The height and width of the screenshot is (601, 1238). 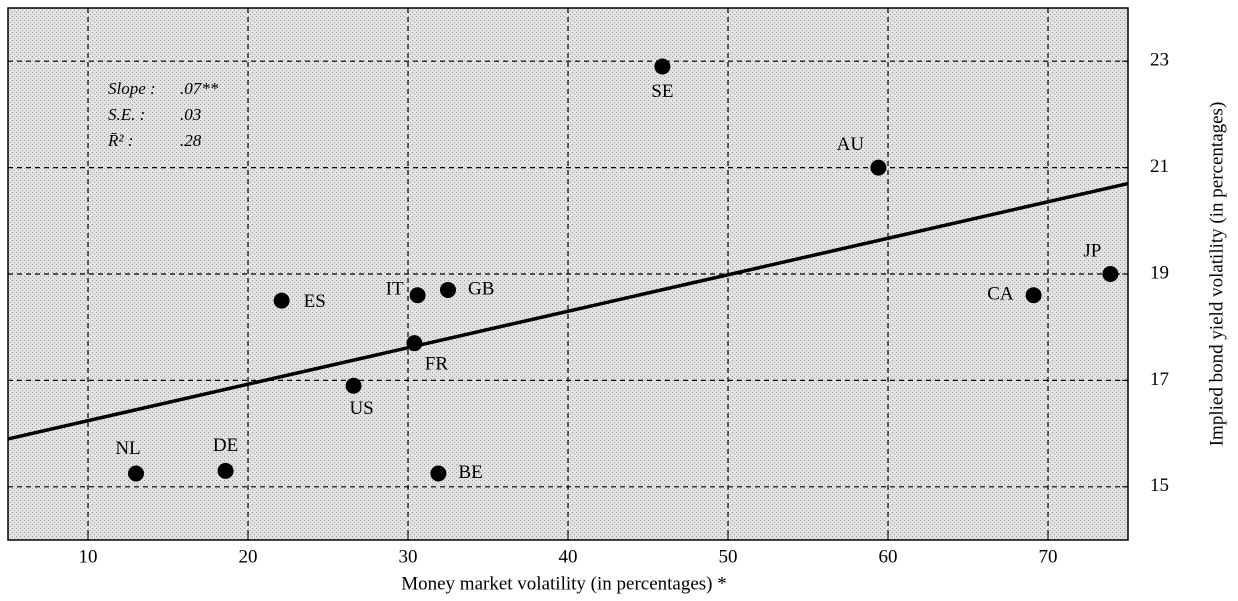 I want to click on x-tick-label: 50, so click(x=728, y=556).